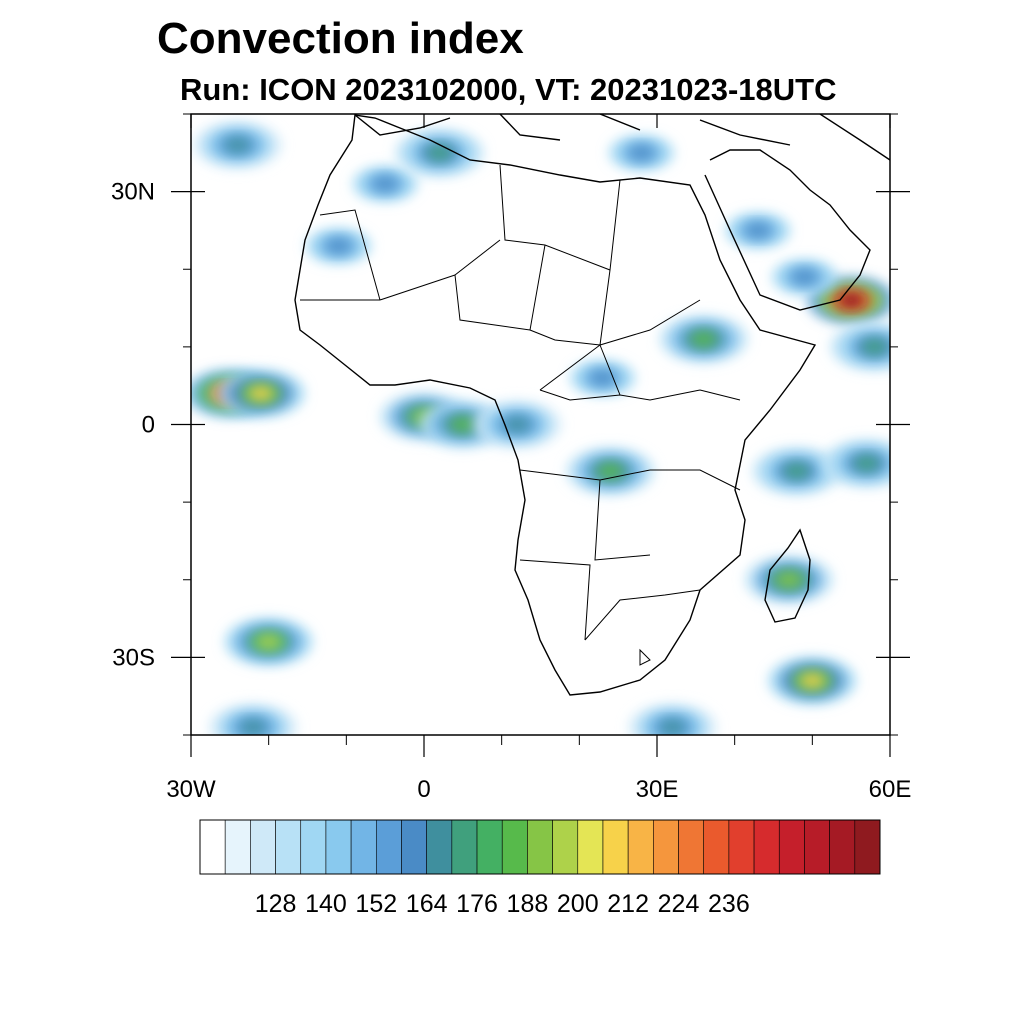 This screenshot has width=1024, height=1024. Describe the element at coordinates (148, 425) in the screenshot. I see `lat-tick-label: 0` at that location.